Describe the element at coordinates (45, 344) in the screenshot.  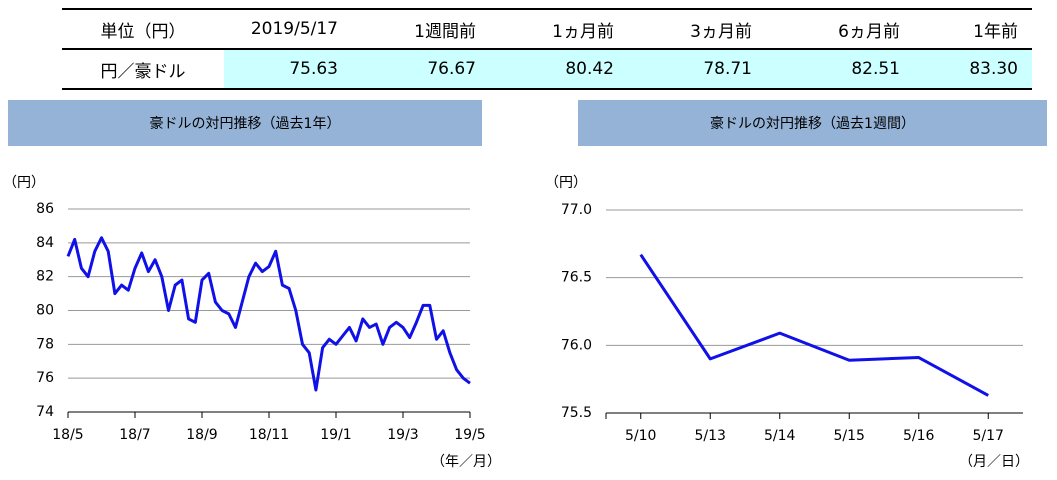
I see `y-tick-label: 78` at that location.